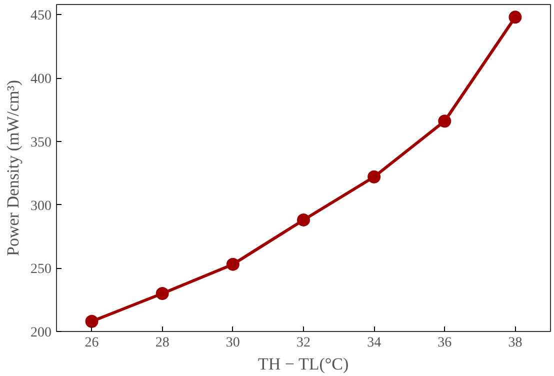 This screenshot has height=376, width=554. What do you see at coordinates (41, 206) in the screenshot?
I see `y-tick-label: 300` at bounding box center [41, 206].